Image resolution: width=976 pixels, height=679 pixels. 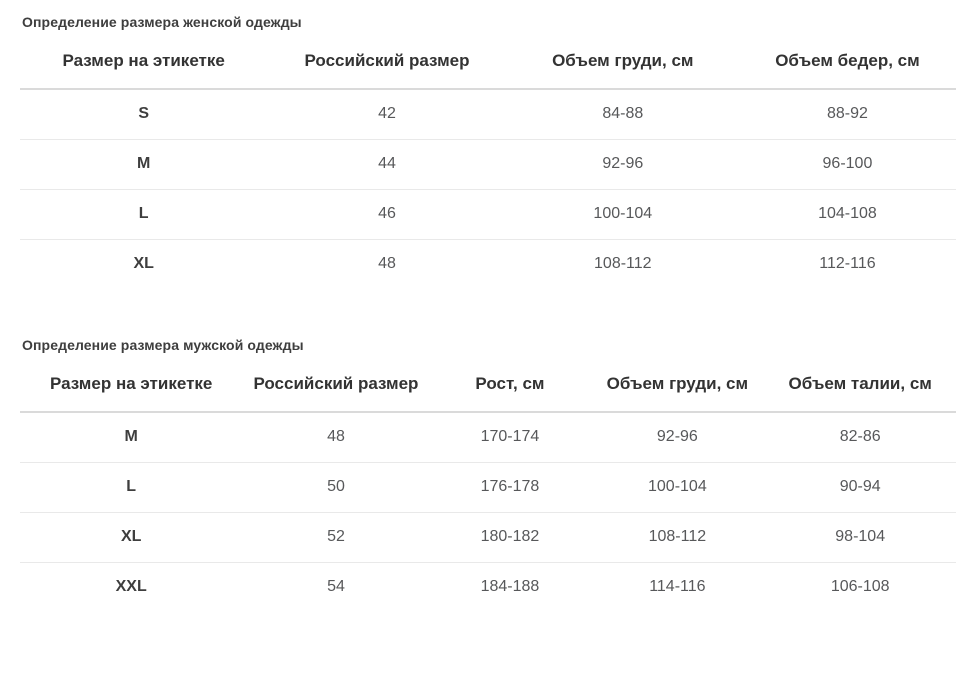 What do you see at coordinates (510, 586) in the screenshot?
I see `value-cell: 184-188` at bounding box center [510, 586].